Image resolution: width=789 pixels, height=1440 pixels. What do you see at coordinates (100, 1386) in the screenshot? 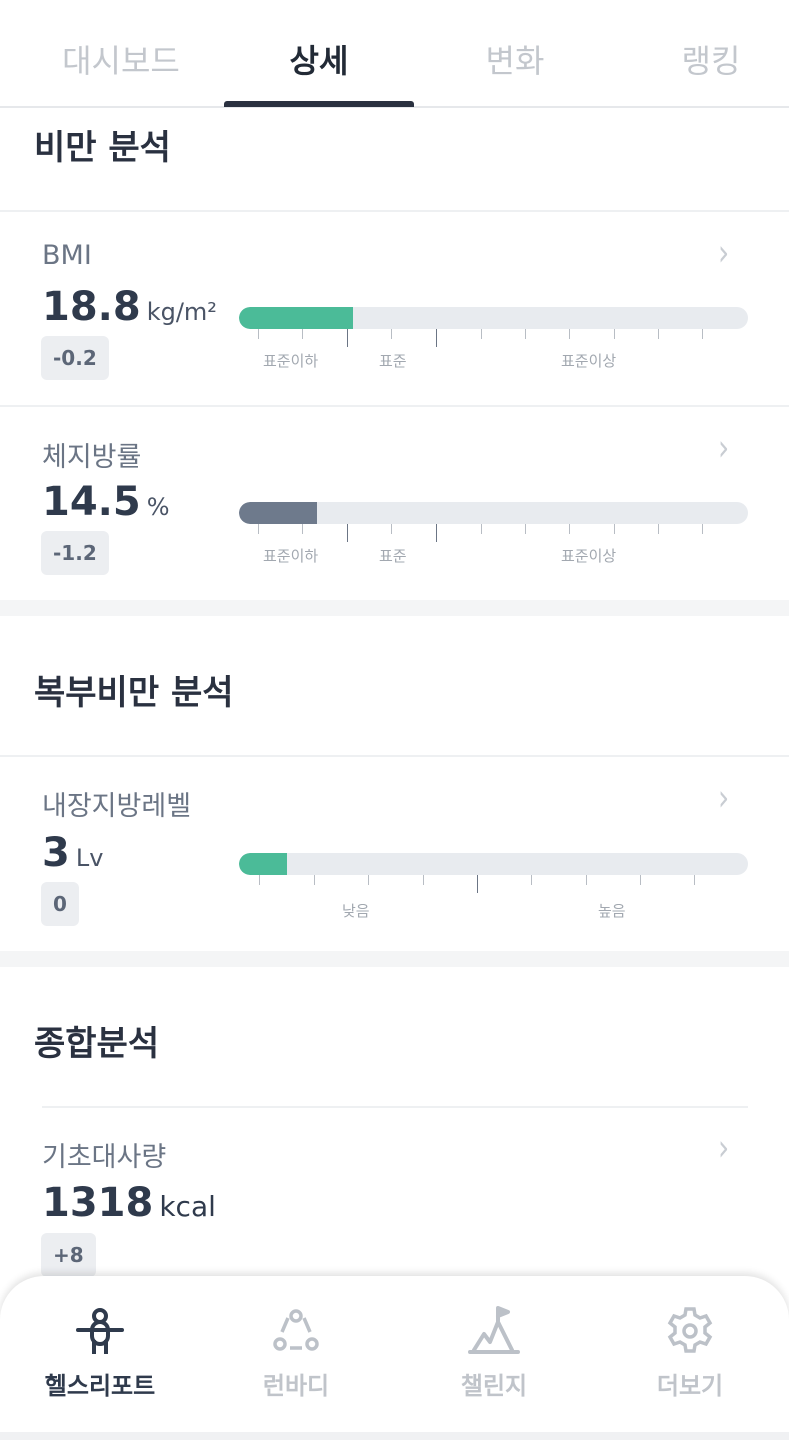
I see `nav-label: 헬스리포트` at bounding box center [100, 1386].